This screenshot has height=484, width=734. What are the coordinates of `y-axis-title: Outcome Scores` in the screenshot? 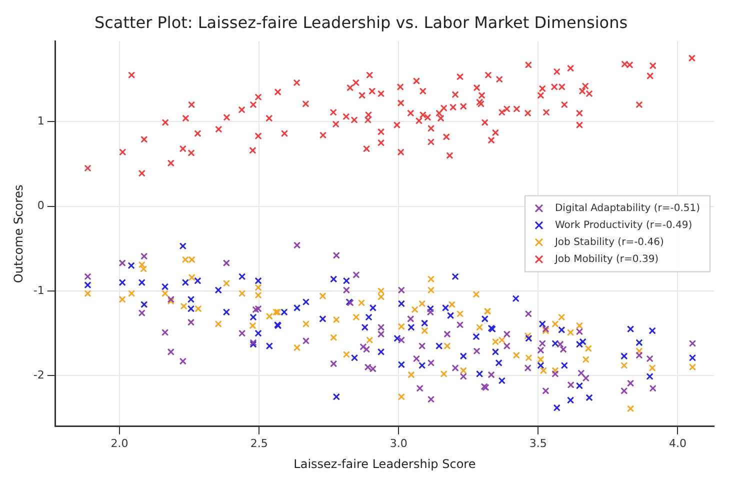 It's located at (18, 234).